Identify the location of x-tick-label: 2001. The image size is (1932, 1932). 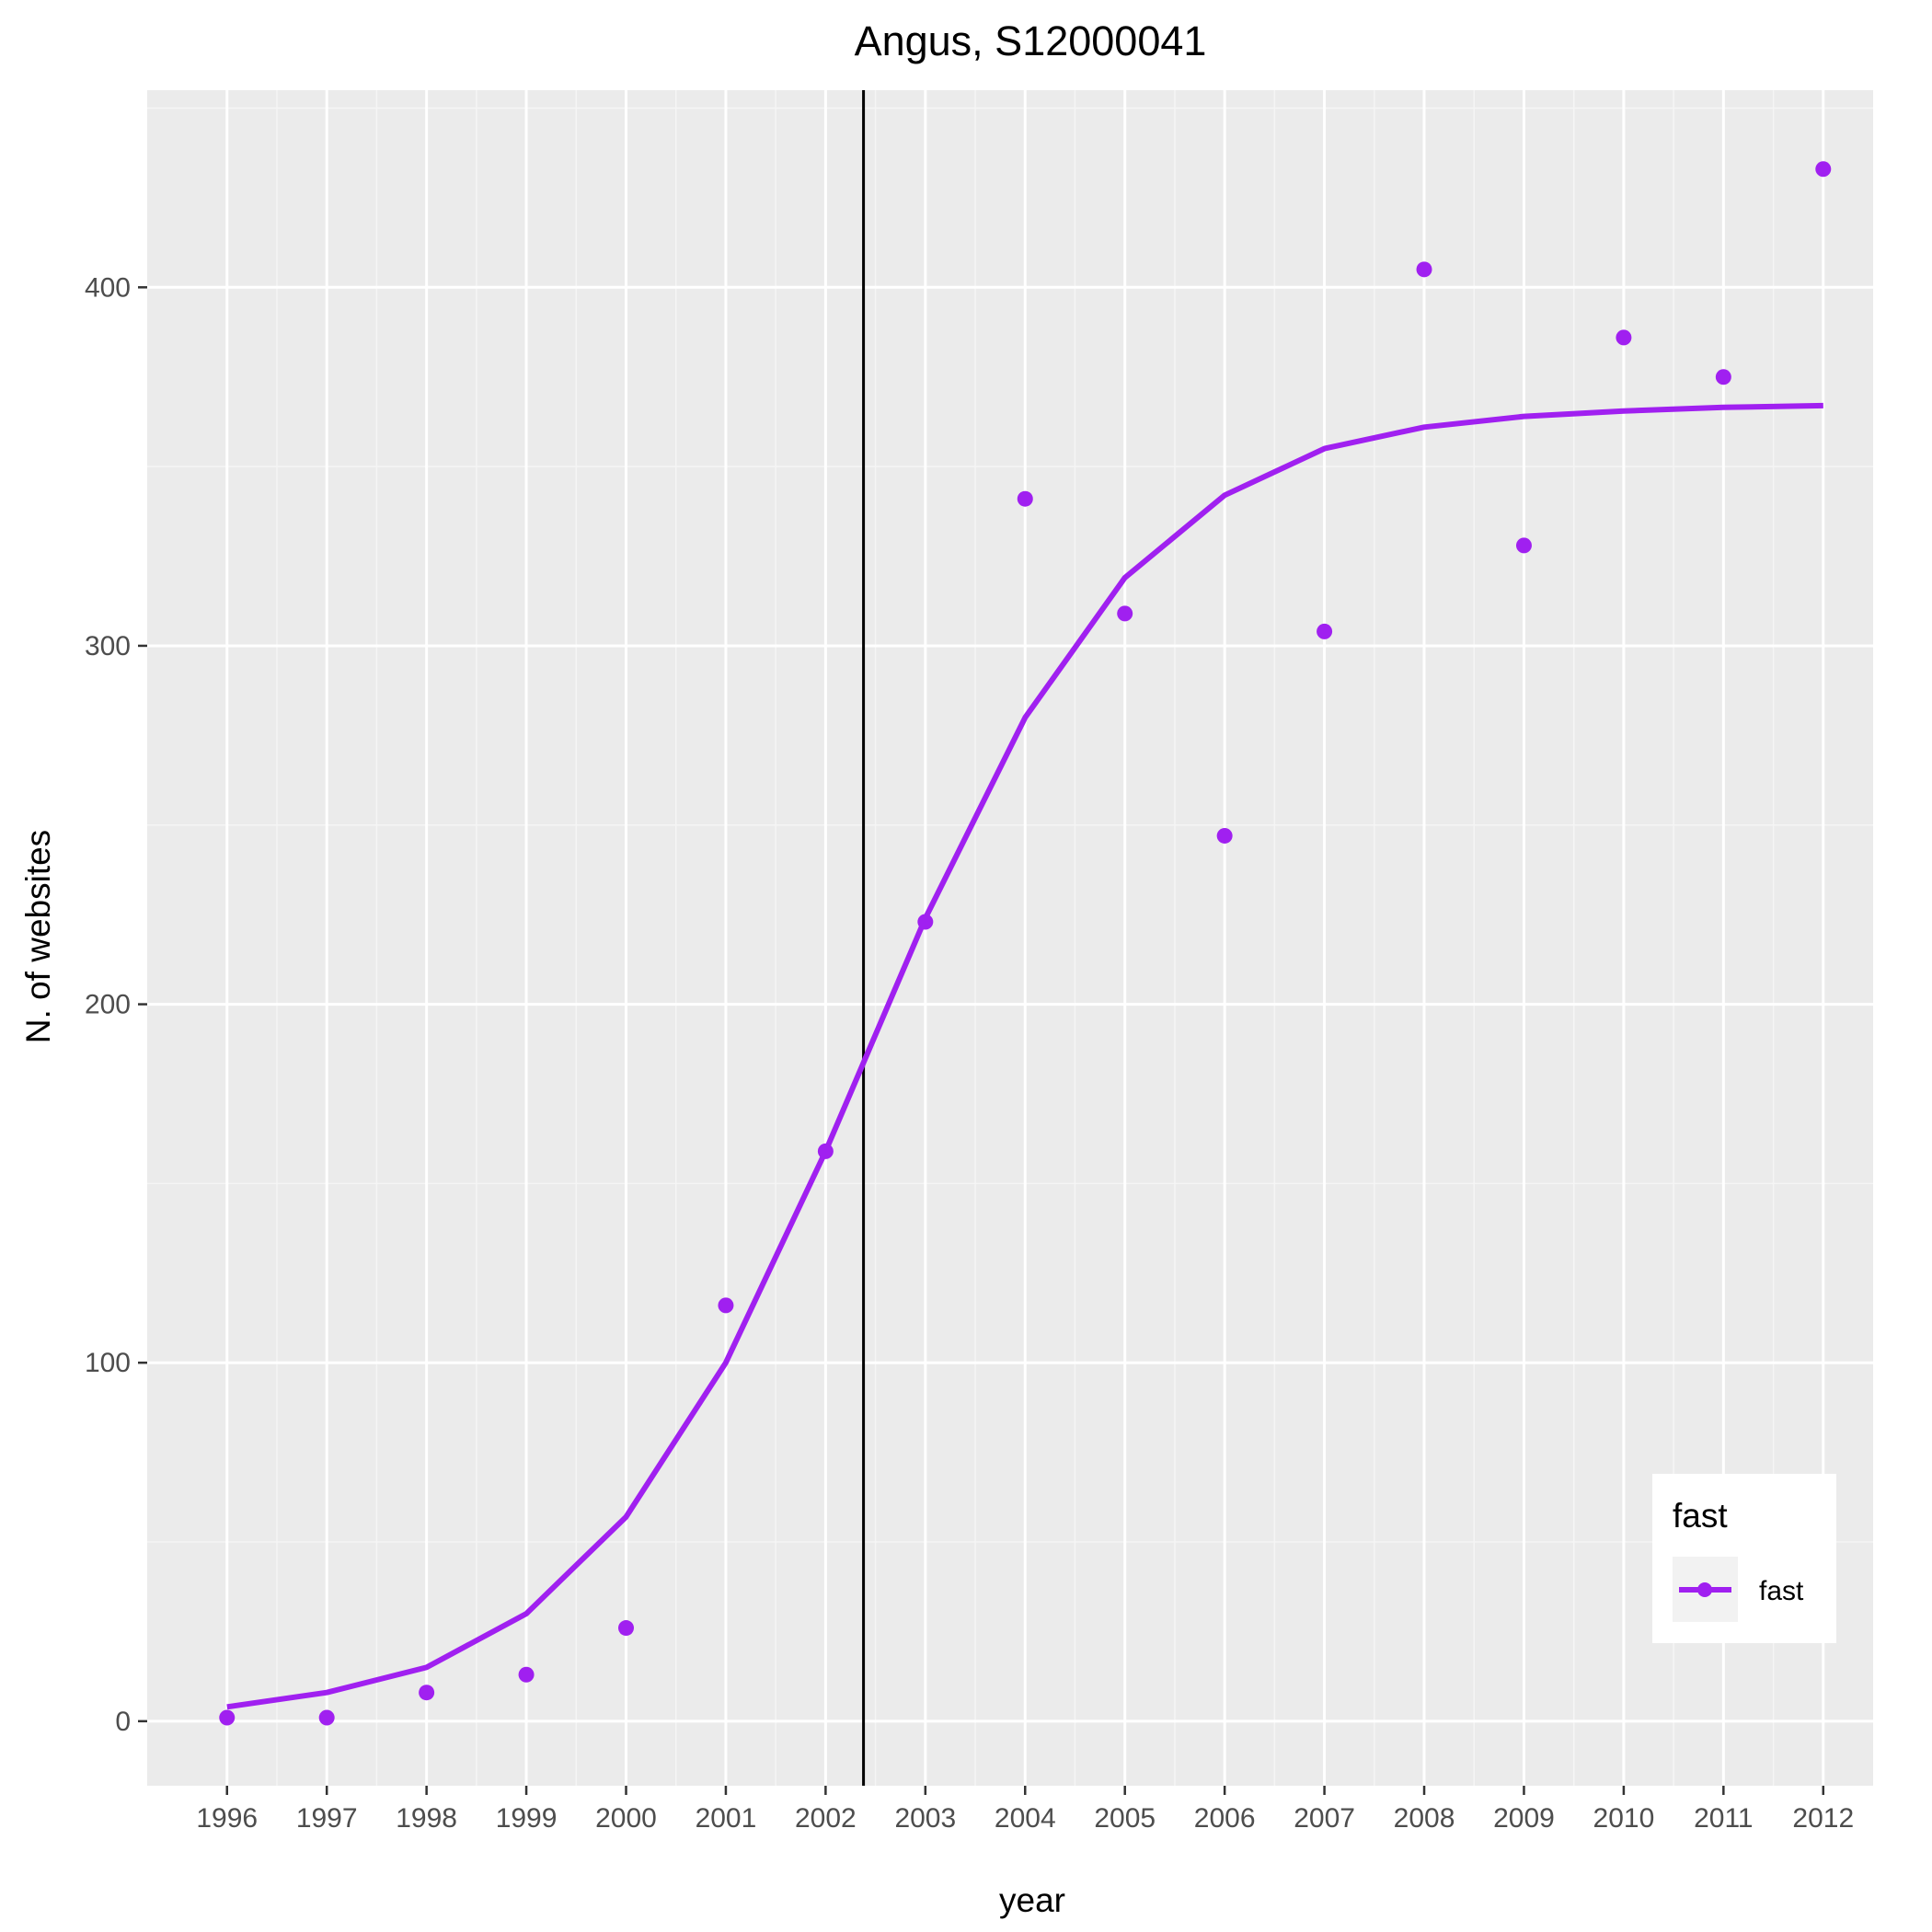
(726, 1818).